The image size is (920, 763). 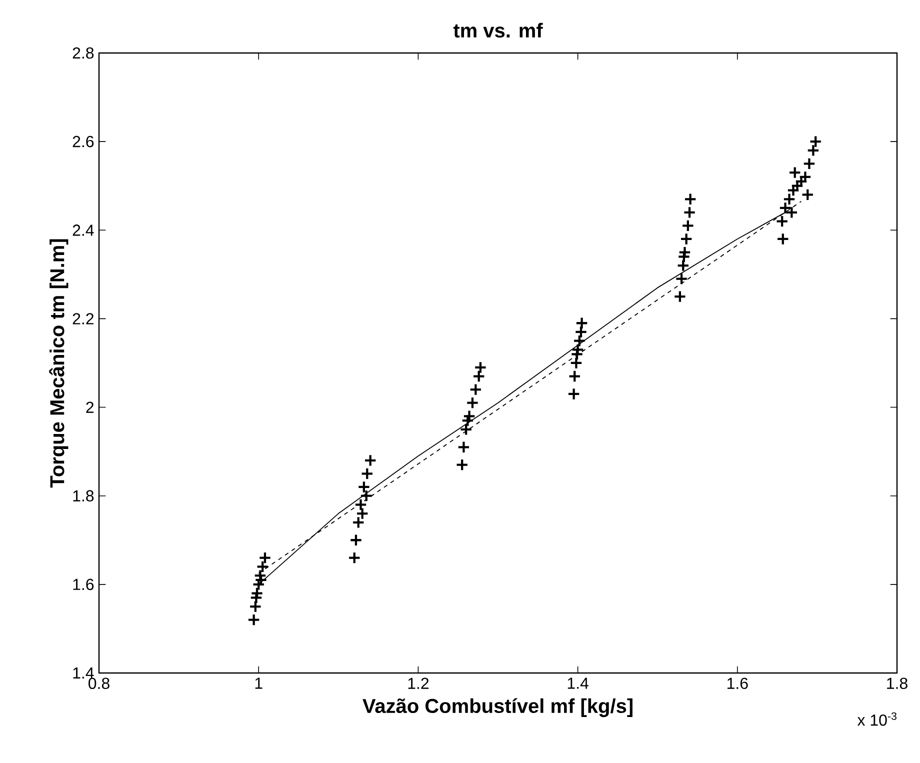 What do you see at coordinates (83, 53) in the screenshot?
I see `y-tick-label: 2.8` at bounding box center [83, 53].